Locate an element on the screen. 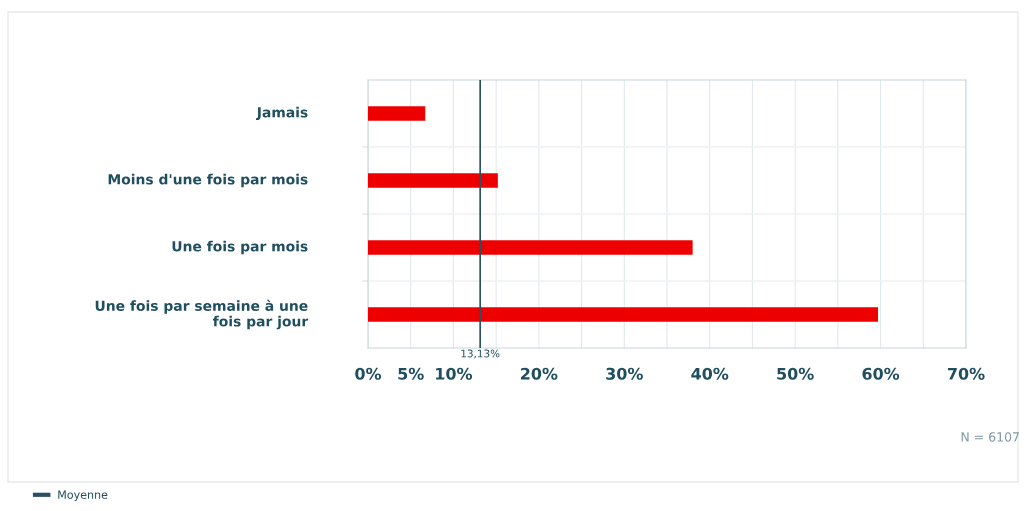 The width and height of the screenshot is (1027, 511). x-tick-label: 50% is located at coordinates (795, 373).